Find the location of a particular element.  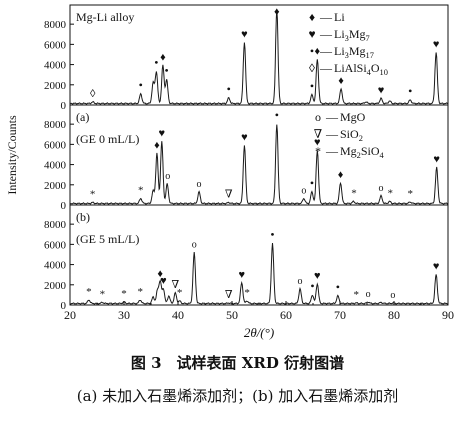

formula-part: LiAlSi is located at coordinates (350, 68).